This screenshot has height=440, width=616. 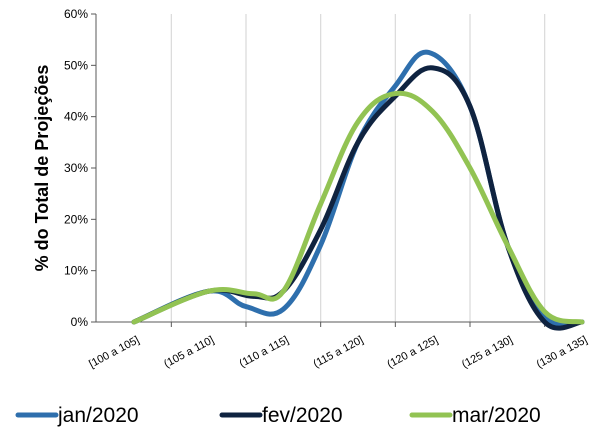 I want to click on y-axis-title: % do Total de Projeções, so click(x=42, y=168).